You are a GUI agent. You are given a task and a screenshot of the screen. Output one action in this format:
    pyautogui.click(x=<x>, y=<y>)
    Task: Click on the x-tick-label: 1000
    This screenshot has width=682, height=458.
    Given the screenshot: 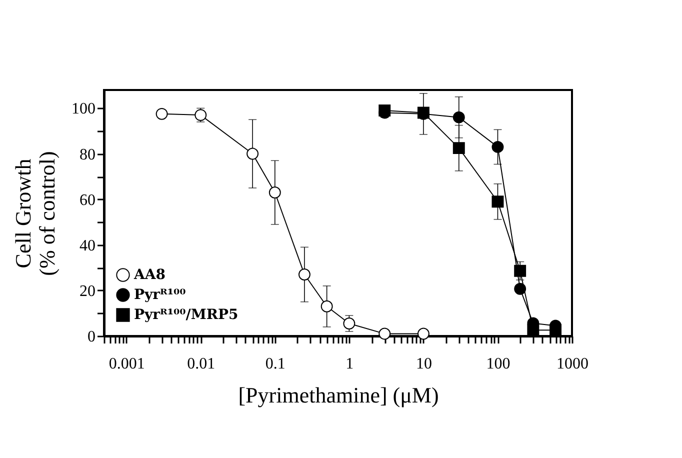 What is the action you would take?
    pyautogui.click(x=572, y=364)
    